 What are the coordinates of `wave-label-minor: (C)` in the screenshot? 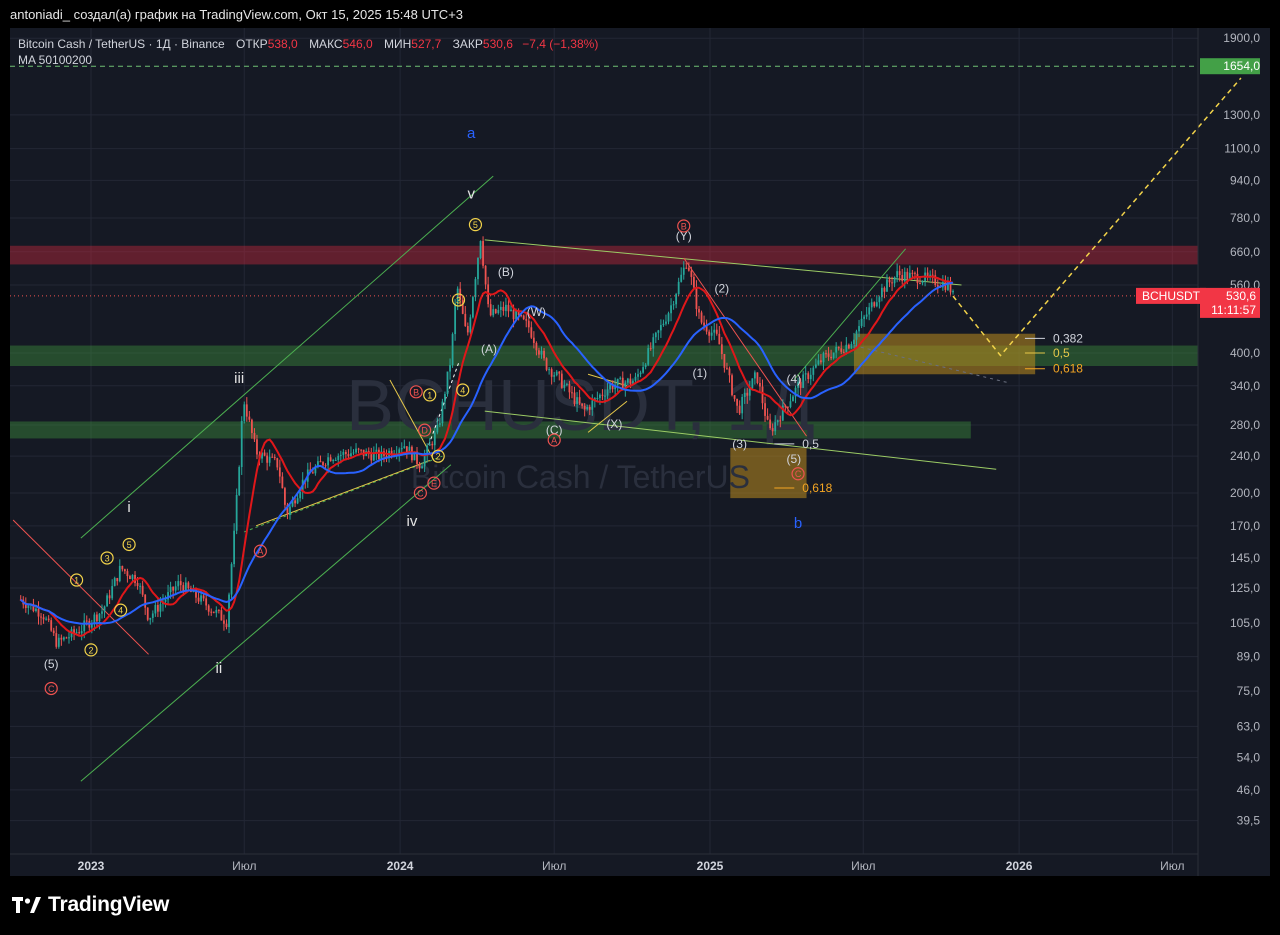 It's located at (554, 430).